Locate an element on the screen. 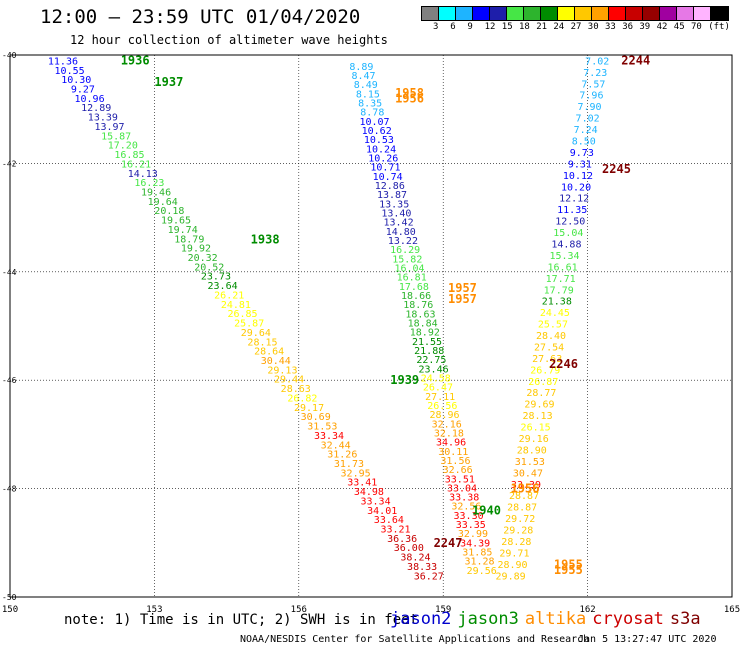 Image resolution: width=740 pixels, height=650 pixels. wave-height-label: 8.47 is located at coordinates (364, 76).